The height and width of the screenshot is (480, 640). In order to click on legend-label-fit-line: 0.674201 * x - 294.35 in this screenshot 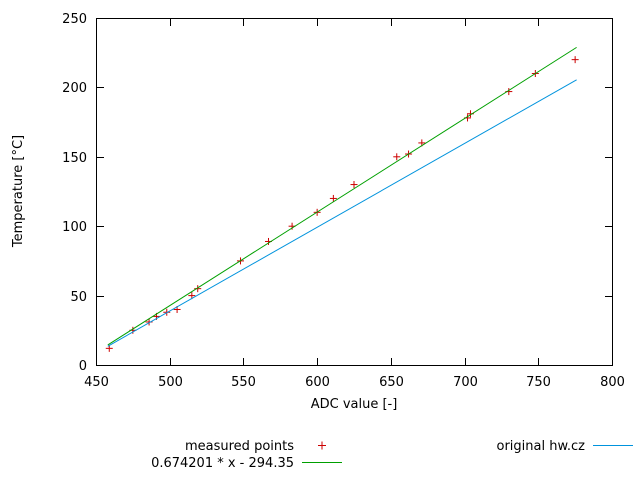, I will do `click(222, 463)`.